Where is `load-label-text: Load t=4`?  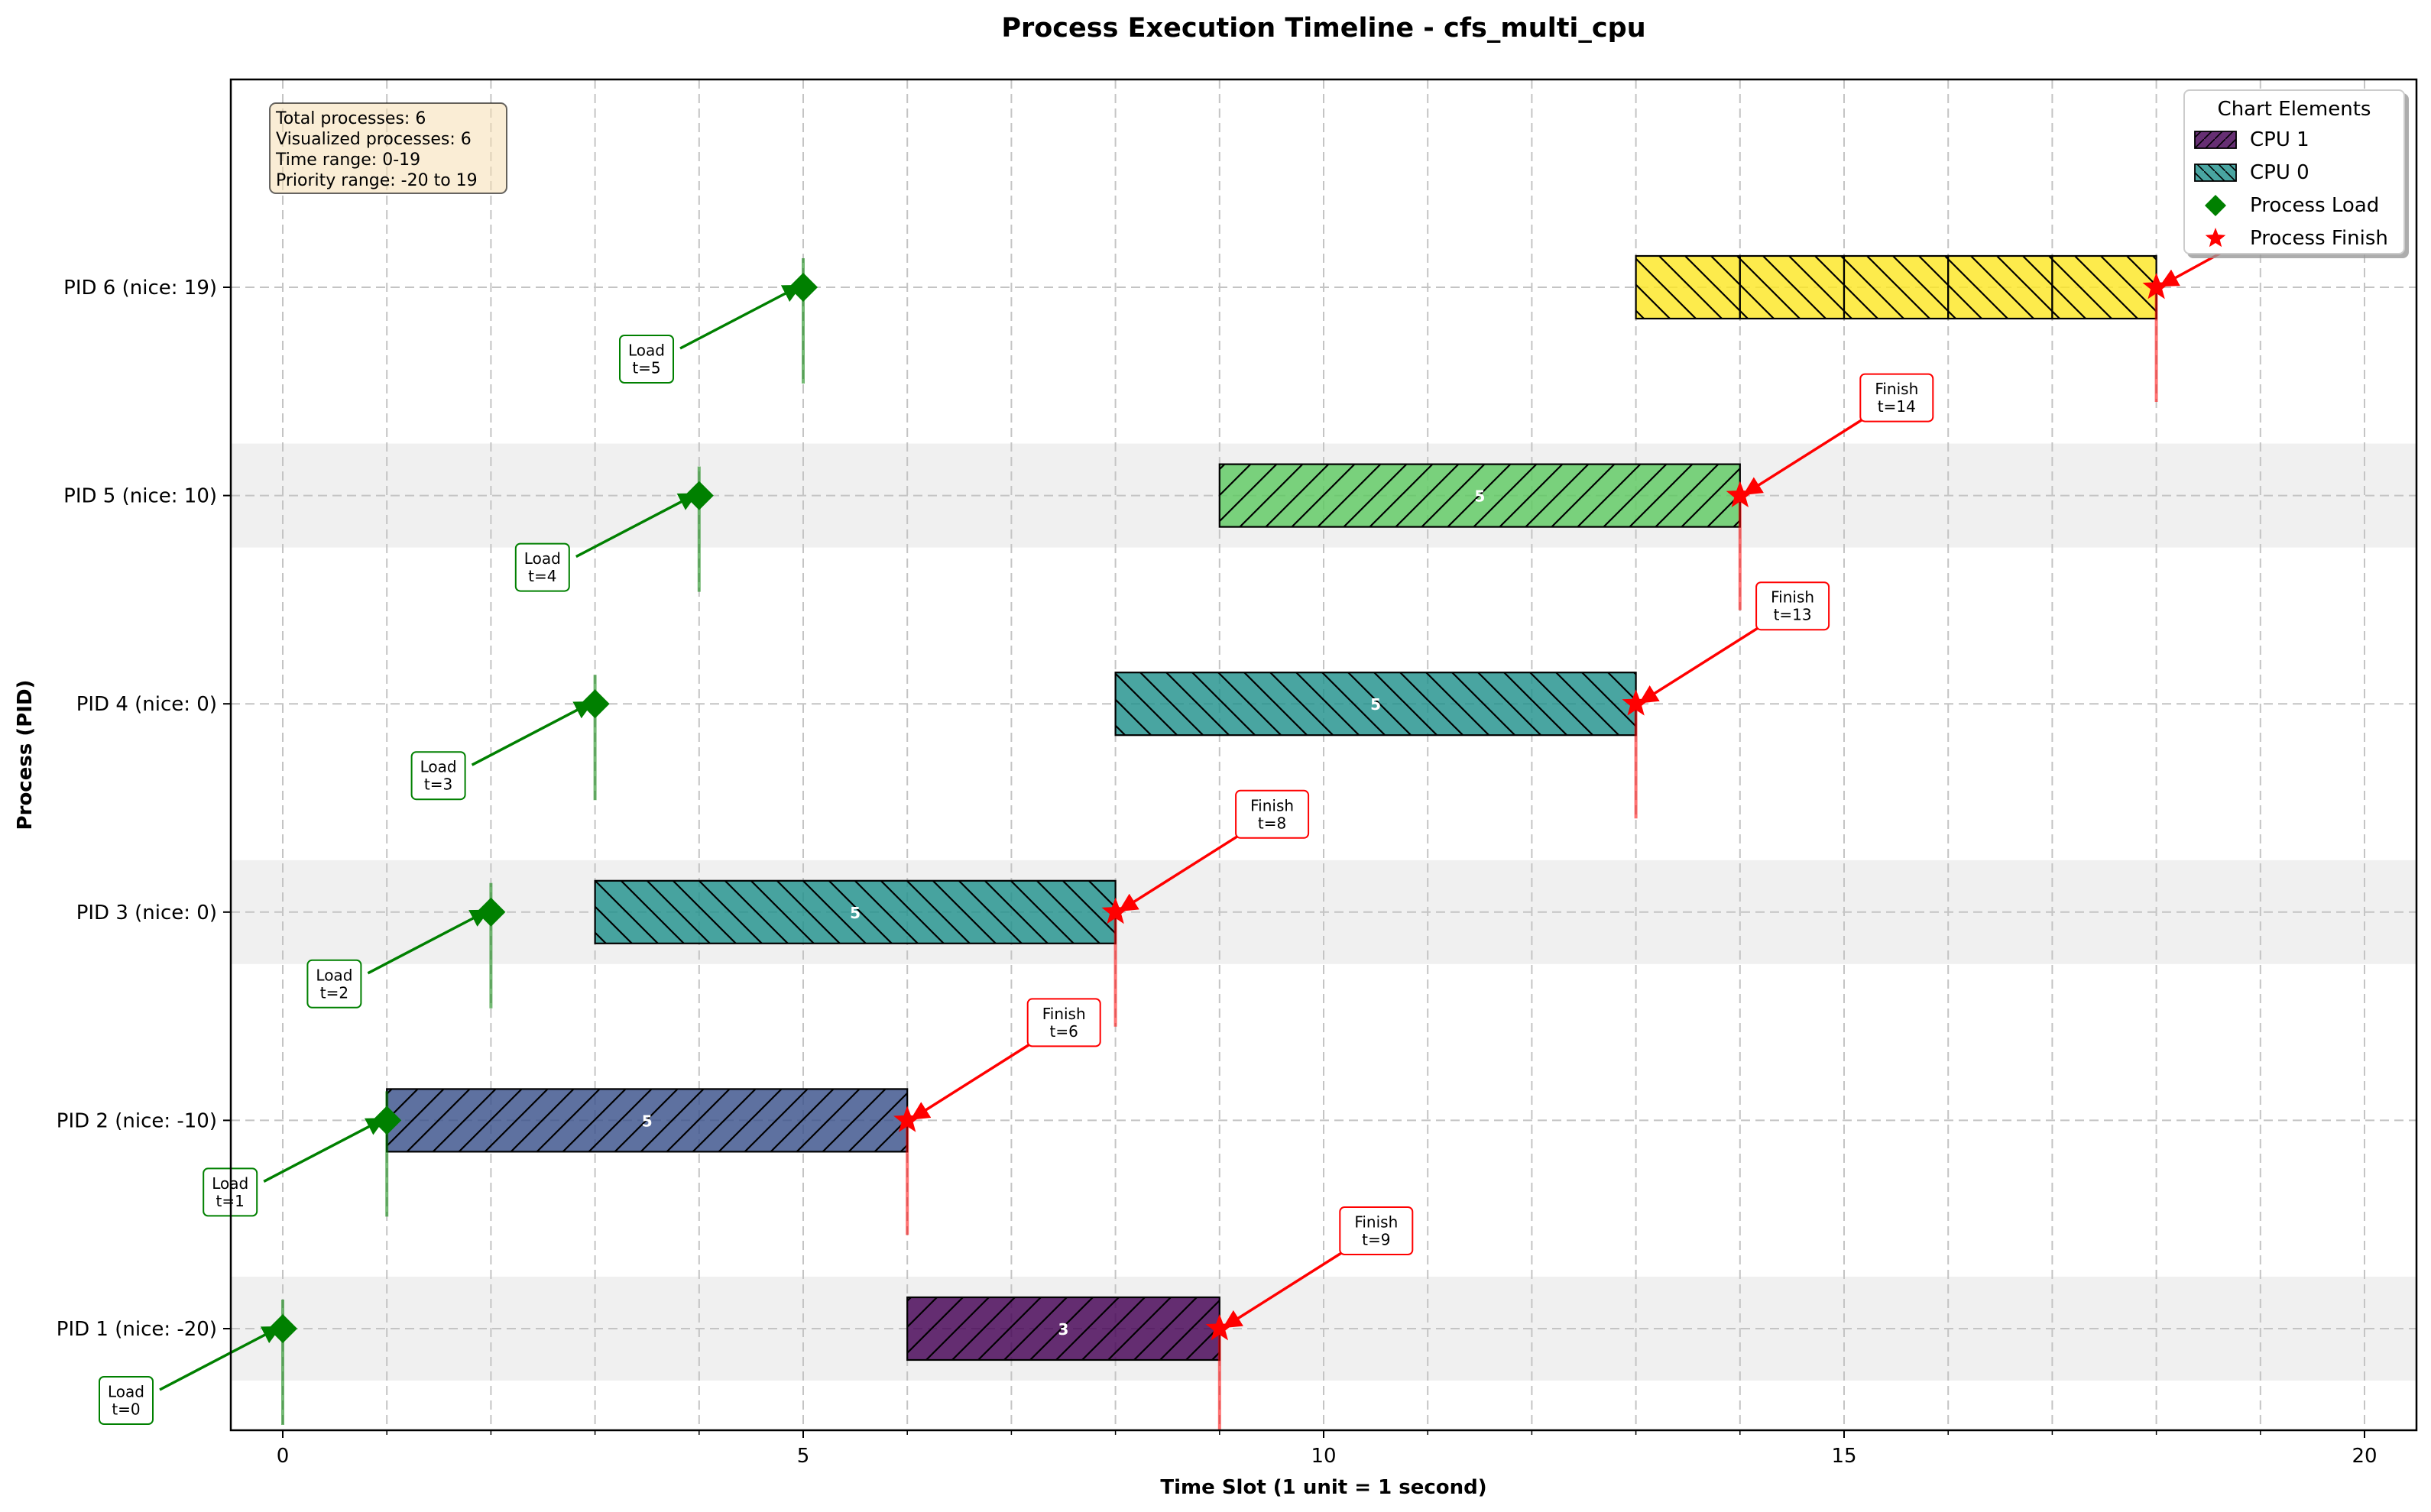 load-label-text: Load t=4 is located at coordinates (542, 567).